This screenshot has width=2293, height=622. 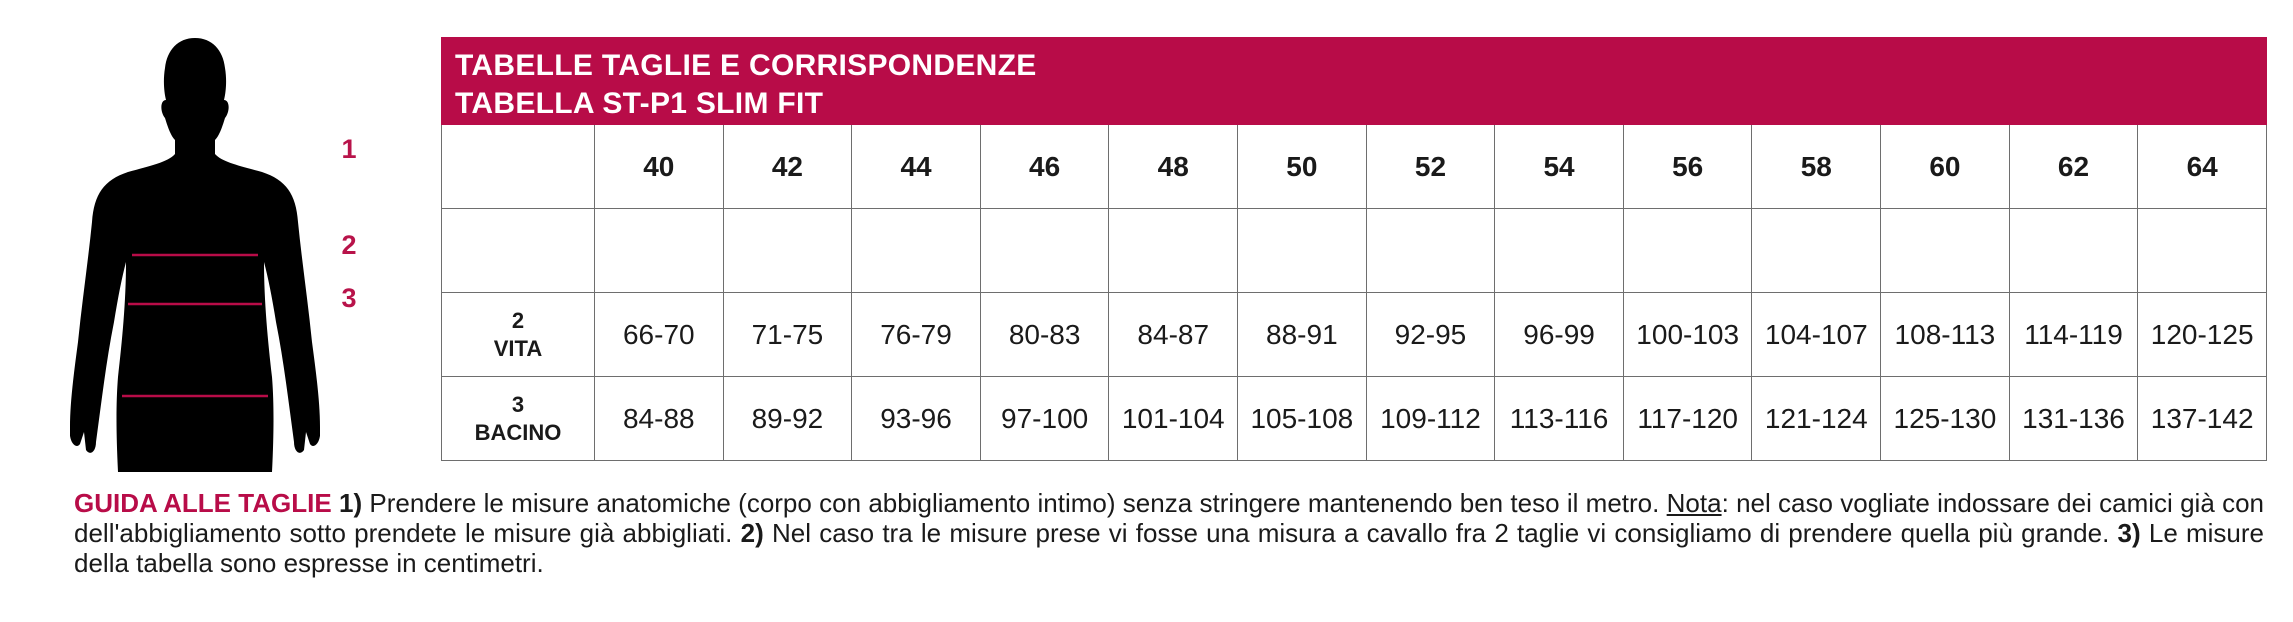 I want to click on table-cell: 88-91, so click(x=1302, y=334).